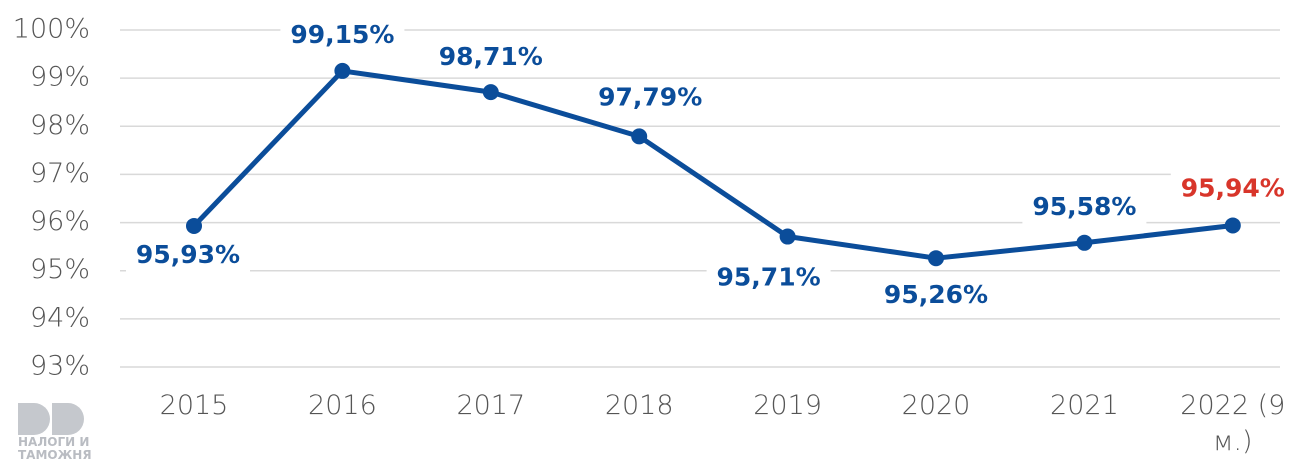  What do you see at coordinates (639, 405) in the screenshot?
I see `x-tick-label: 2018` at bounding box center [639, 405].